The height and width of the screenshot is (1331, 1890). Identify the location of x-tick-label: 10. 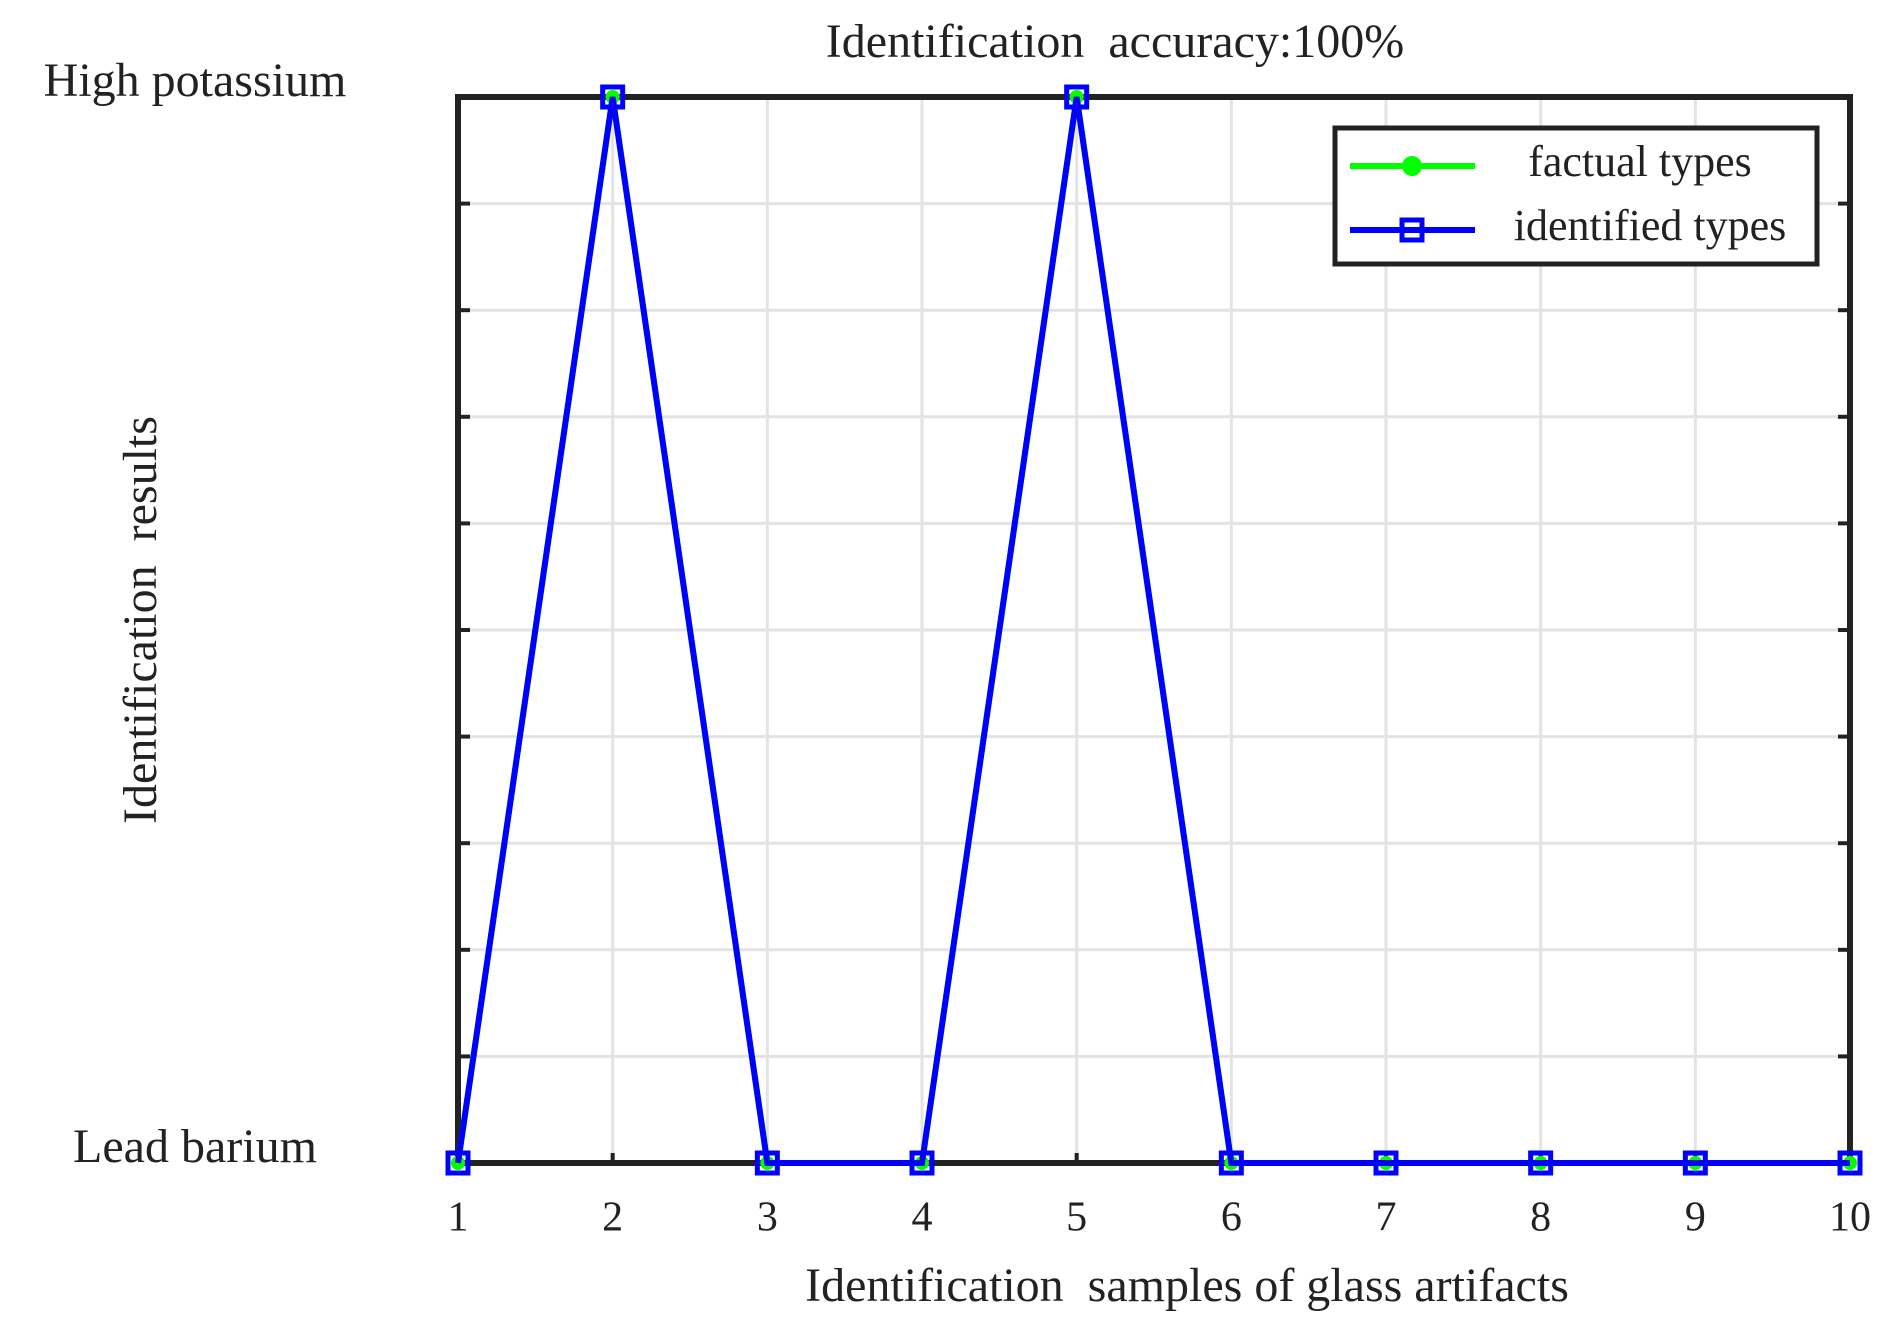
(1850, 1218).